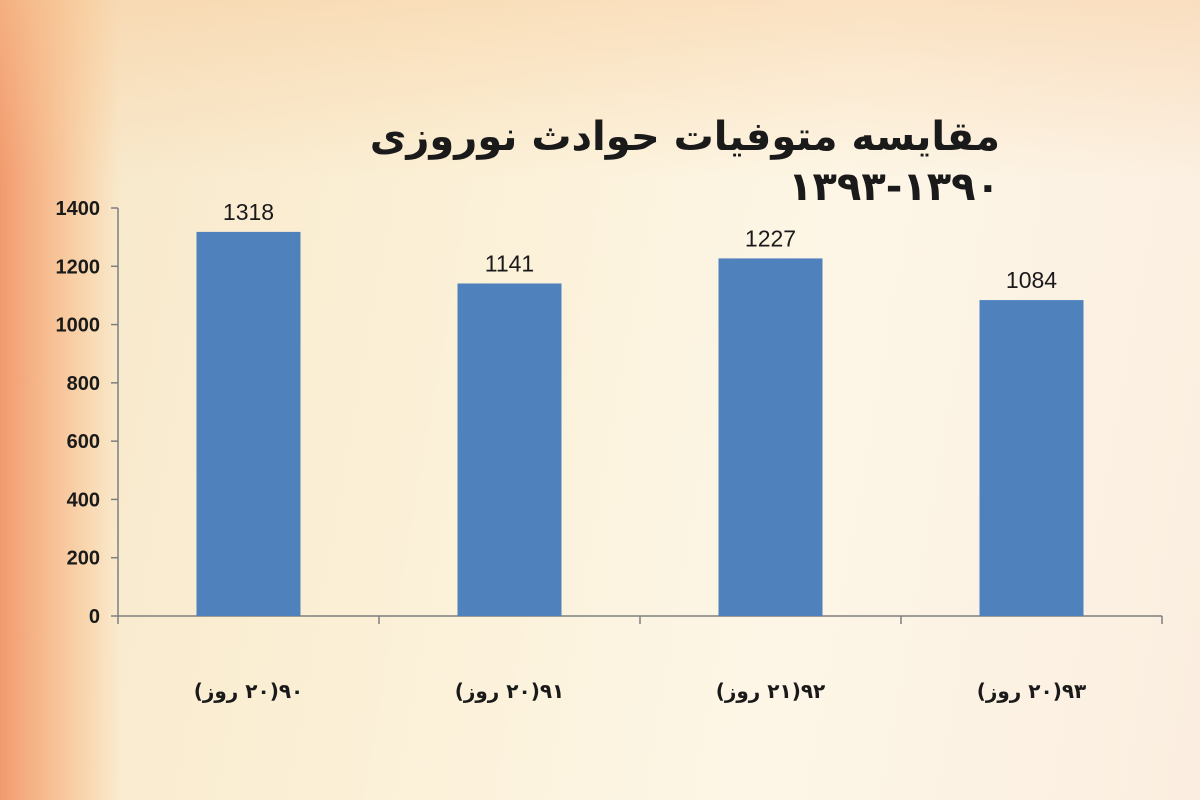 The image size is (1200, 800). What do you see at coordinates (771, 691) in the screenshot?
I see `category-label: ۹۲(۲۱ روز)` at bounding box center [771, 691].